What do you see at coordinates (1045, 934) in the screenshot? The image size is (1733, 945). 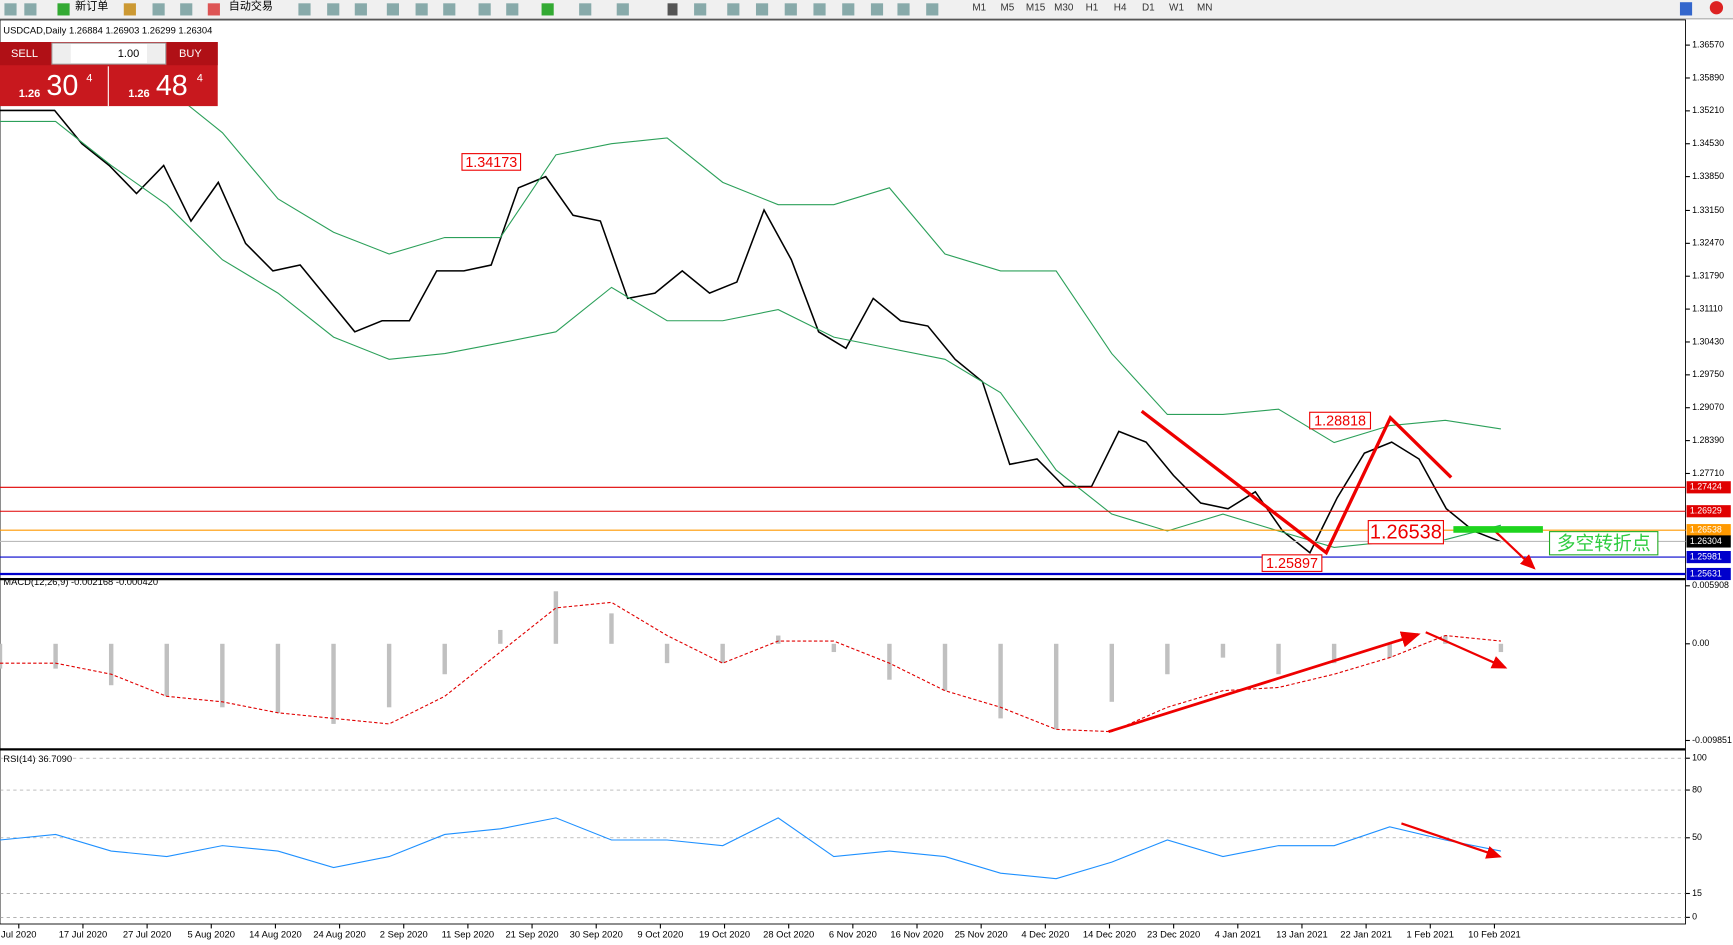 I see `x-tick-label: 4 Dec 2020` at bounding box center [1045, 934].